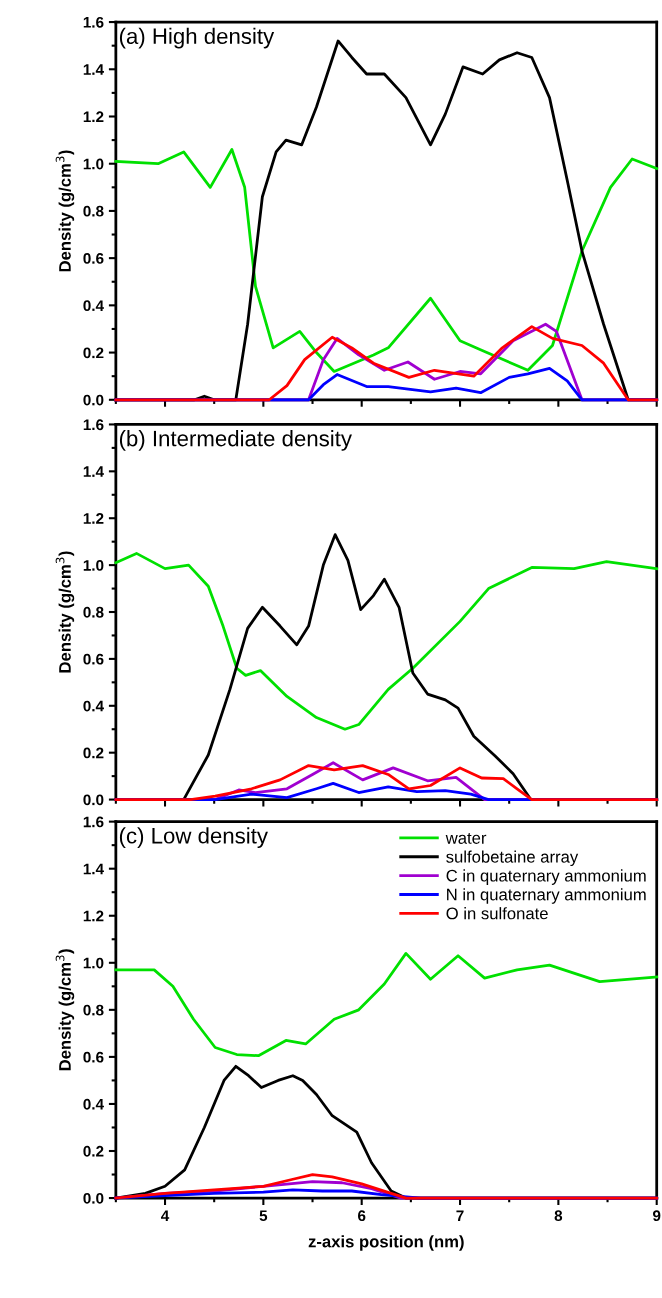 This screenshot has width=662, height=1298. I want to click on x-axis-title: z-axis position (nm), so click(386, 1243).